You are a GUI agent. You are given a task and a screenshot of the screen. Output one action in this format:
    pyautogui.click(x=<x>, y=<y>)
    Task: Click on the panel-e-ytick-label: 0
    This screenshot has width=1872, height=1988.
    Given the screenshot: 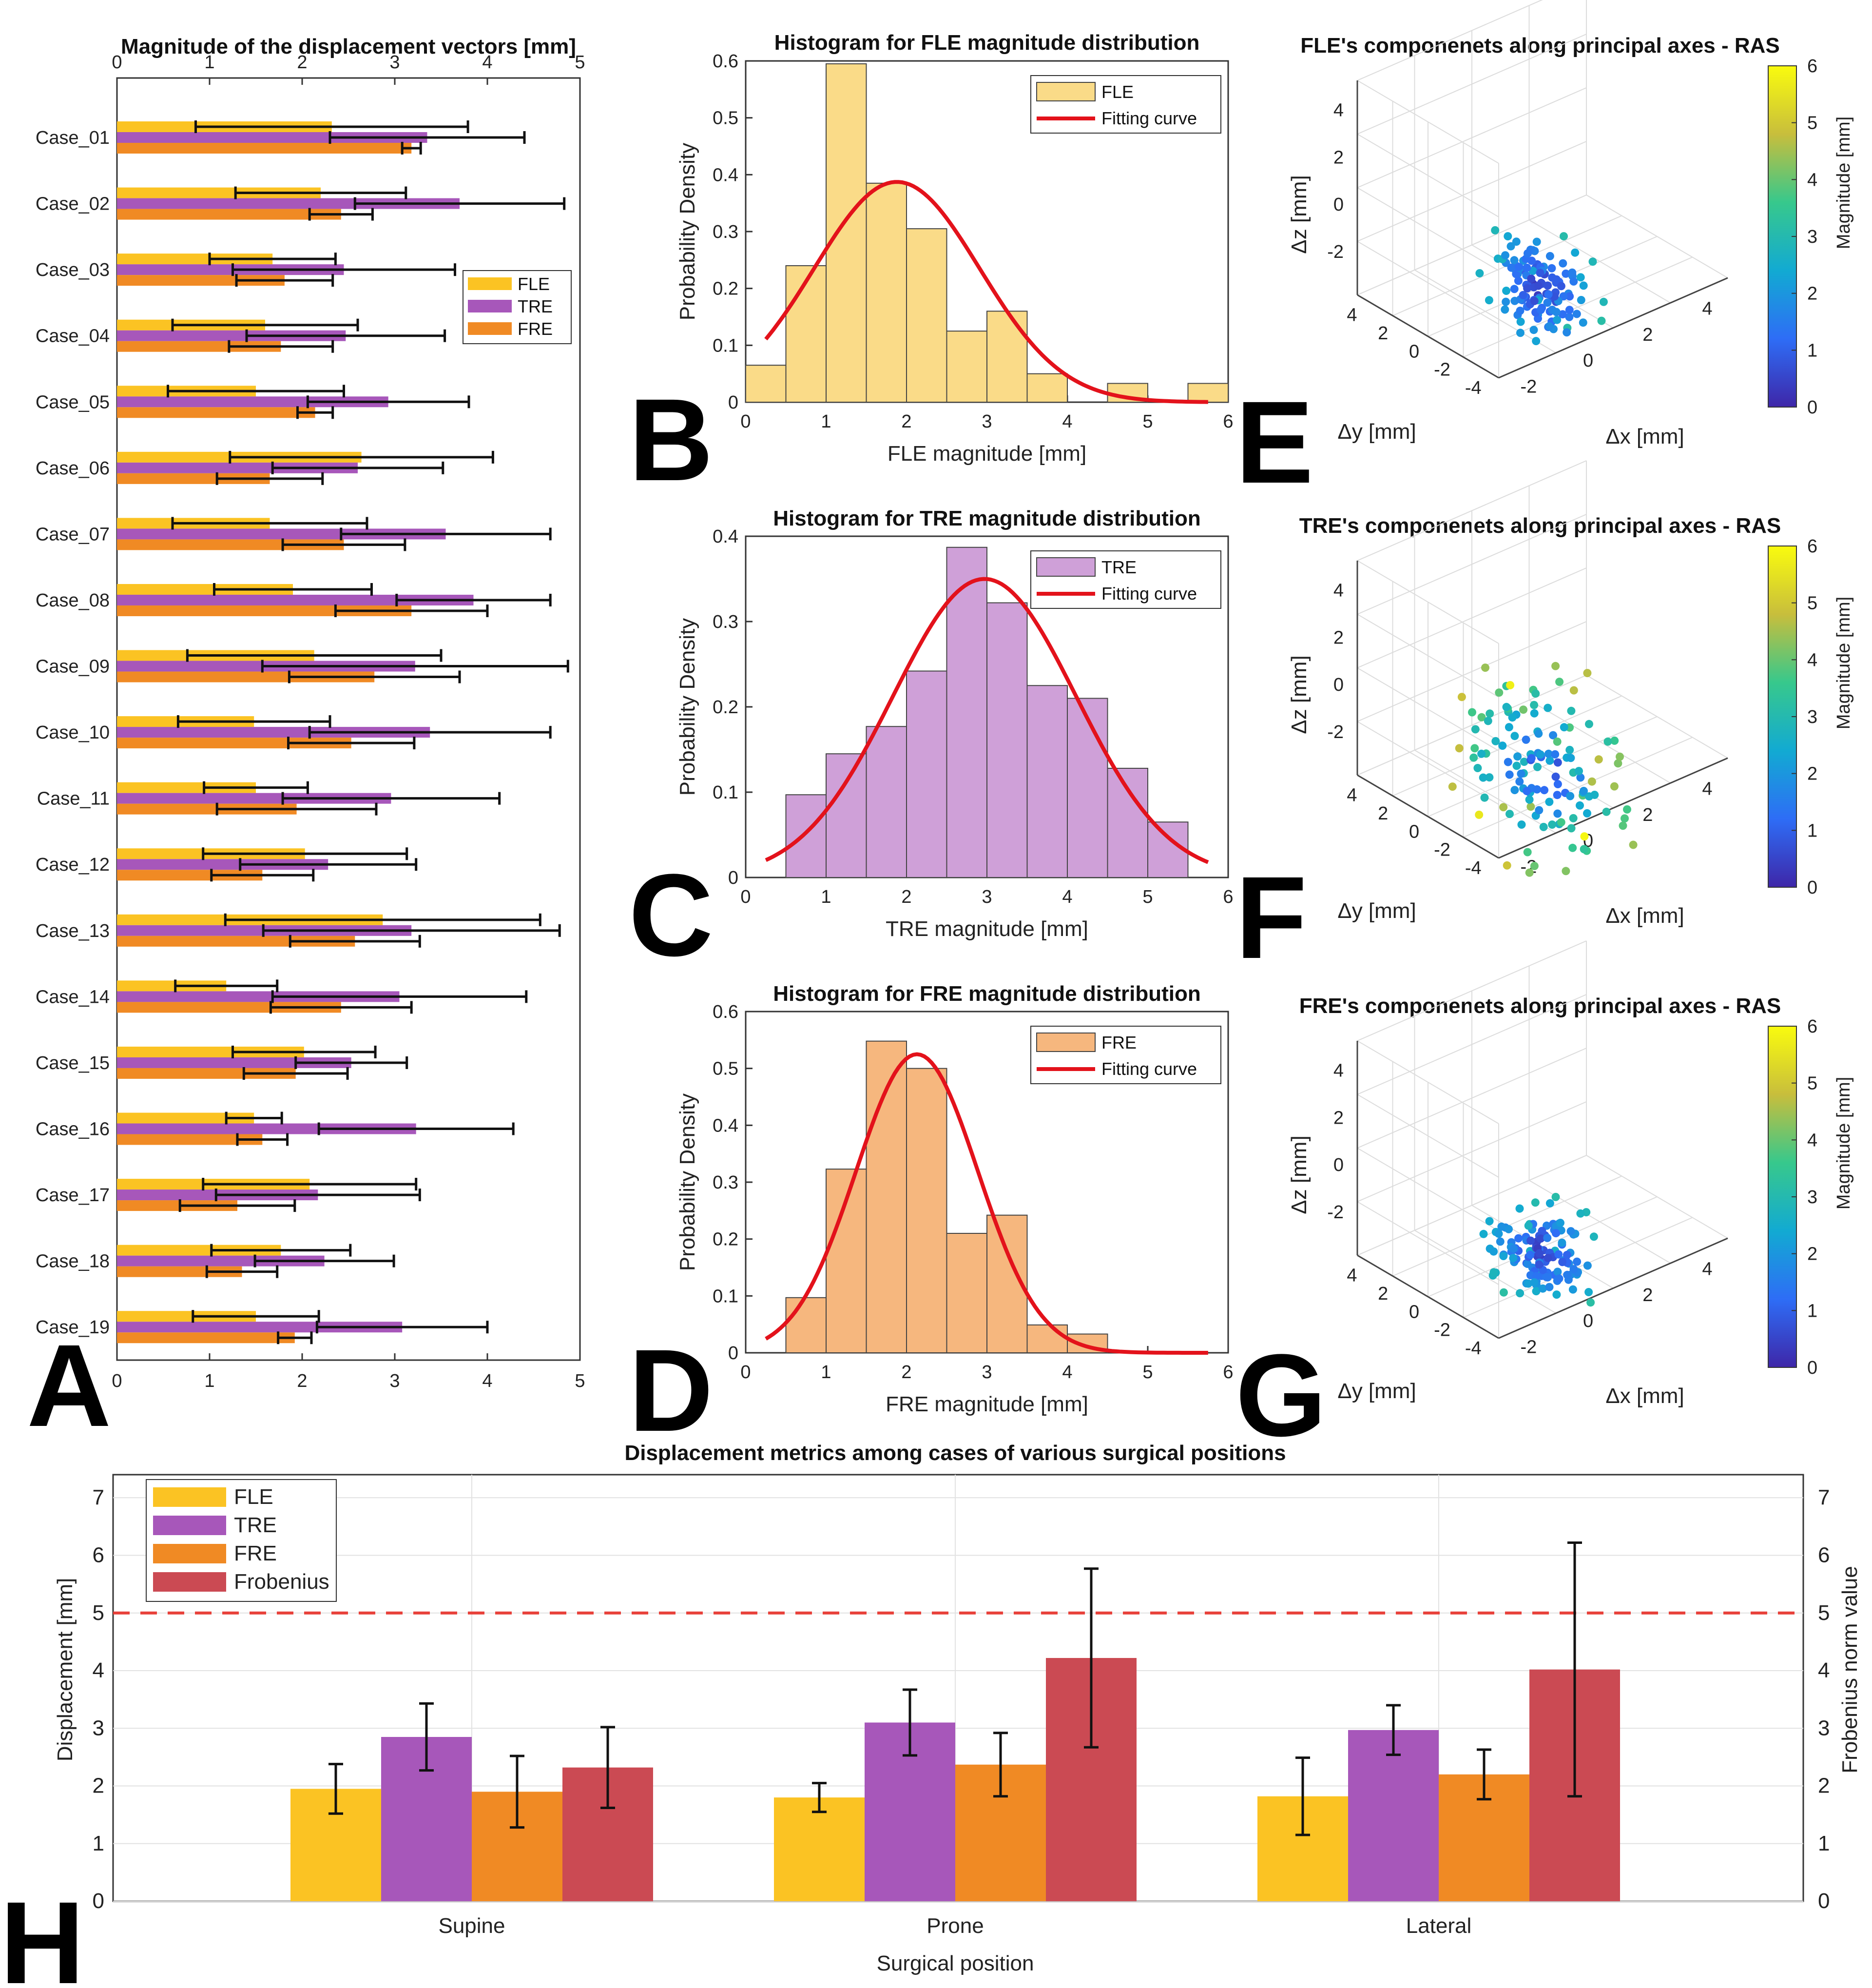 What is the action you would take?
    pyautogui.click(x=1414, y=351)
    